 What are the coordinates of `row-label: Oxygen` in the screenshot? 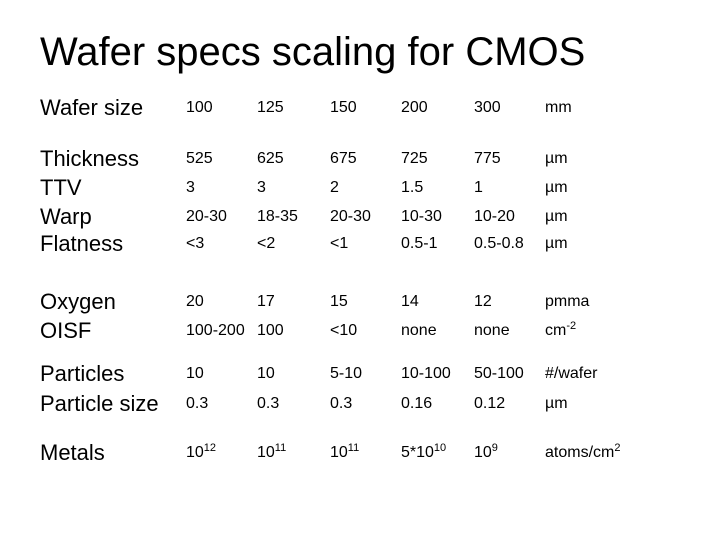 It's located at (78, 301).